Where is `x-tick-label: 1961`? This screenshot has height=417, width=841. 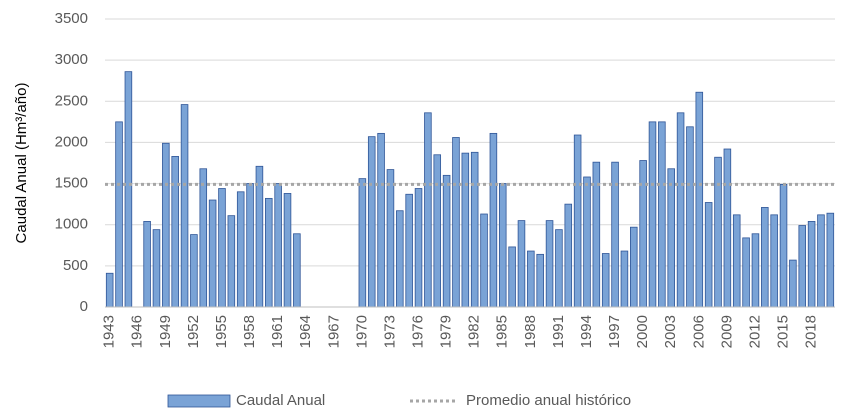
x-tick-label: 1961 is located at coordinates (277, 331).